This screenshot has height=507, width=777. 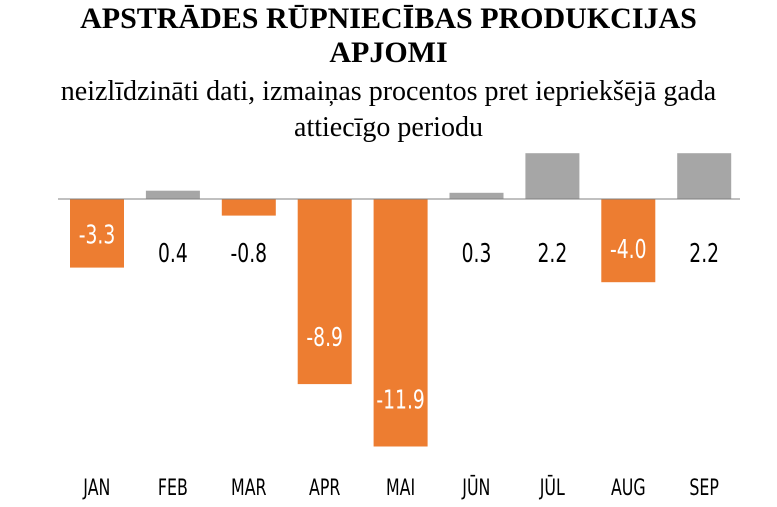 What do you see at coordinates (704, 487) in the screenshot?
I see `category-label-sep: SEP` at bounding box center [704, 487].